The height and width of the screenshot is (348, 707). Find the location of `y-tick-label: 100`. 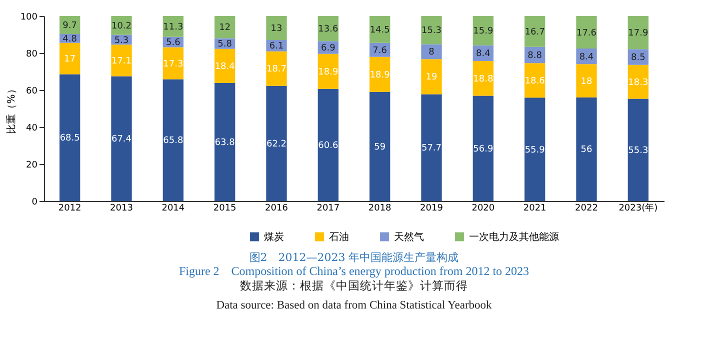

y-tick-label: 100 is located at coordinates (29, 17).